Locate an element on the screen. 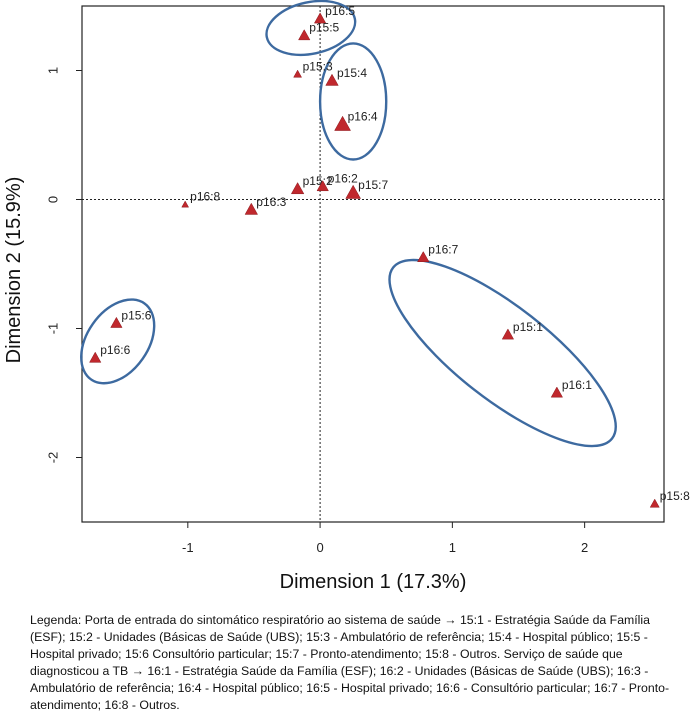  point-label: p15:1 is located at coordinates (528, 327).